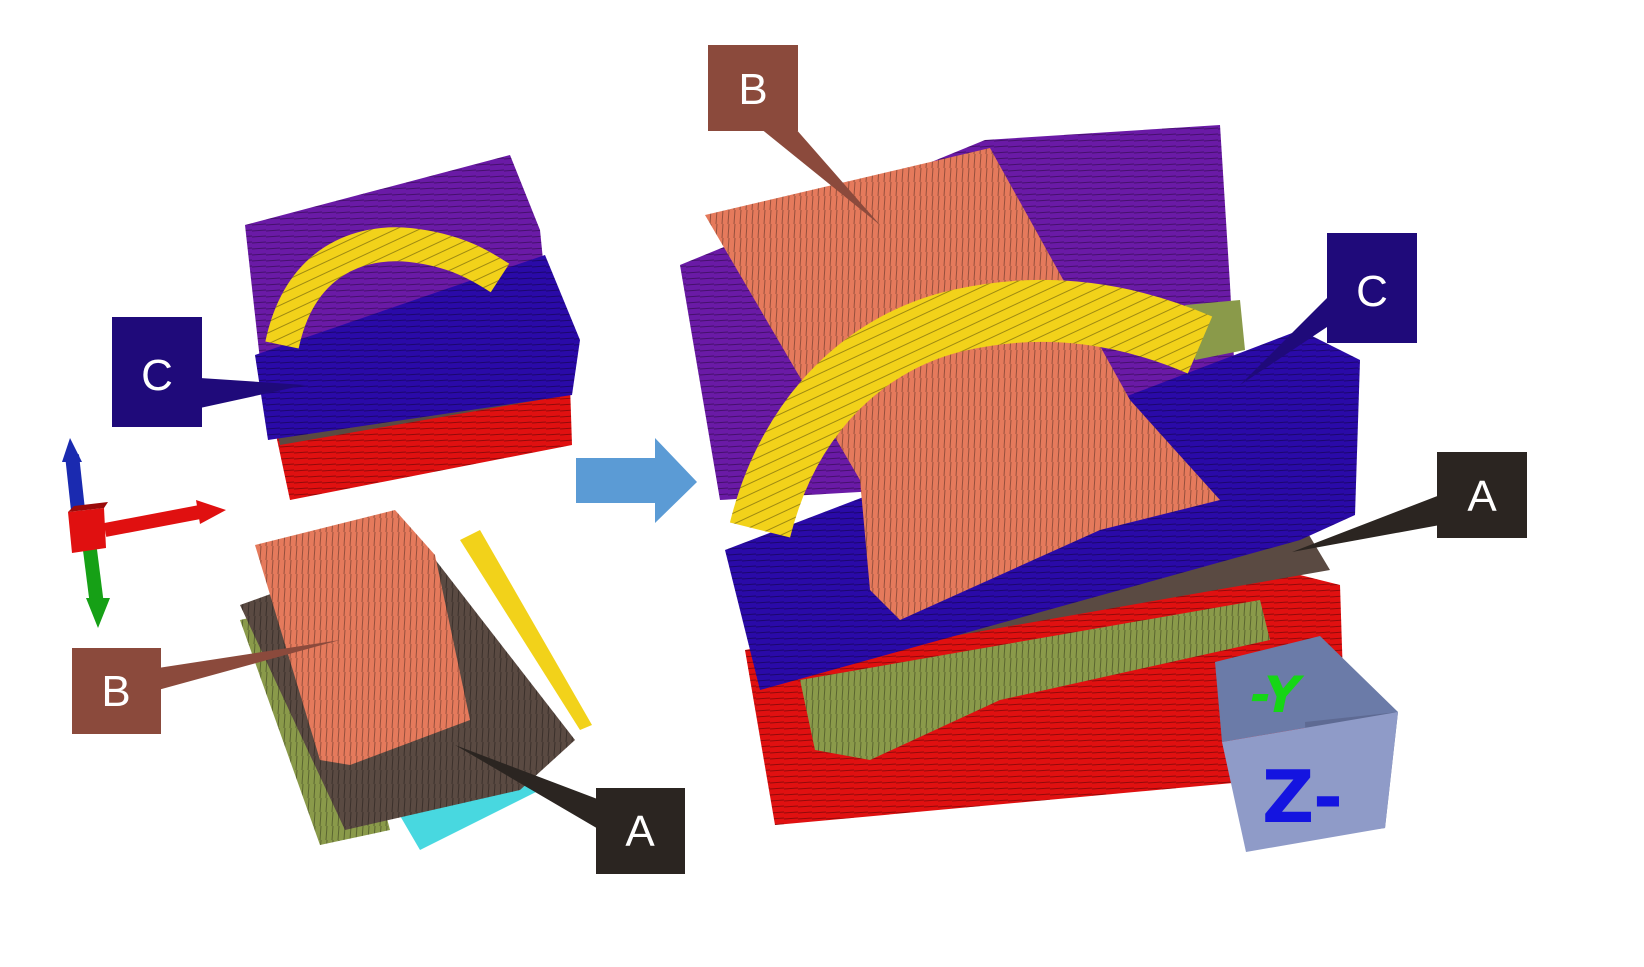  Describe the element at coordinates (570, 809) in the screenshot. I see `callout-left-a: A` at that location.